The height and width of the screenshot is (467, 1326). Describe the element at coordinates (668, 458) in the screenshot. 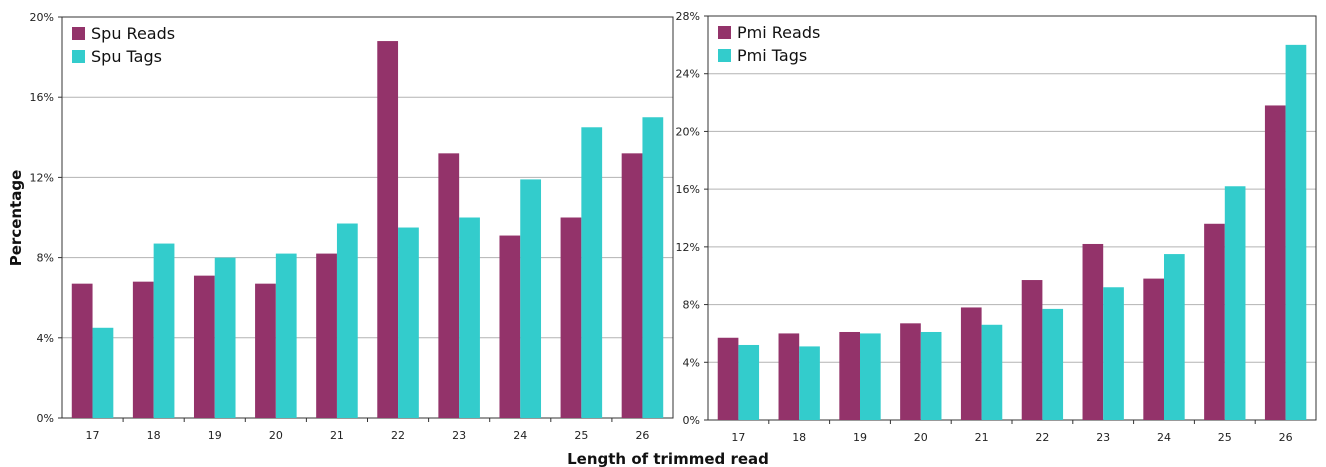

I see `x-axis-title: Length of trimmed read` at that location.